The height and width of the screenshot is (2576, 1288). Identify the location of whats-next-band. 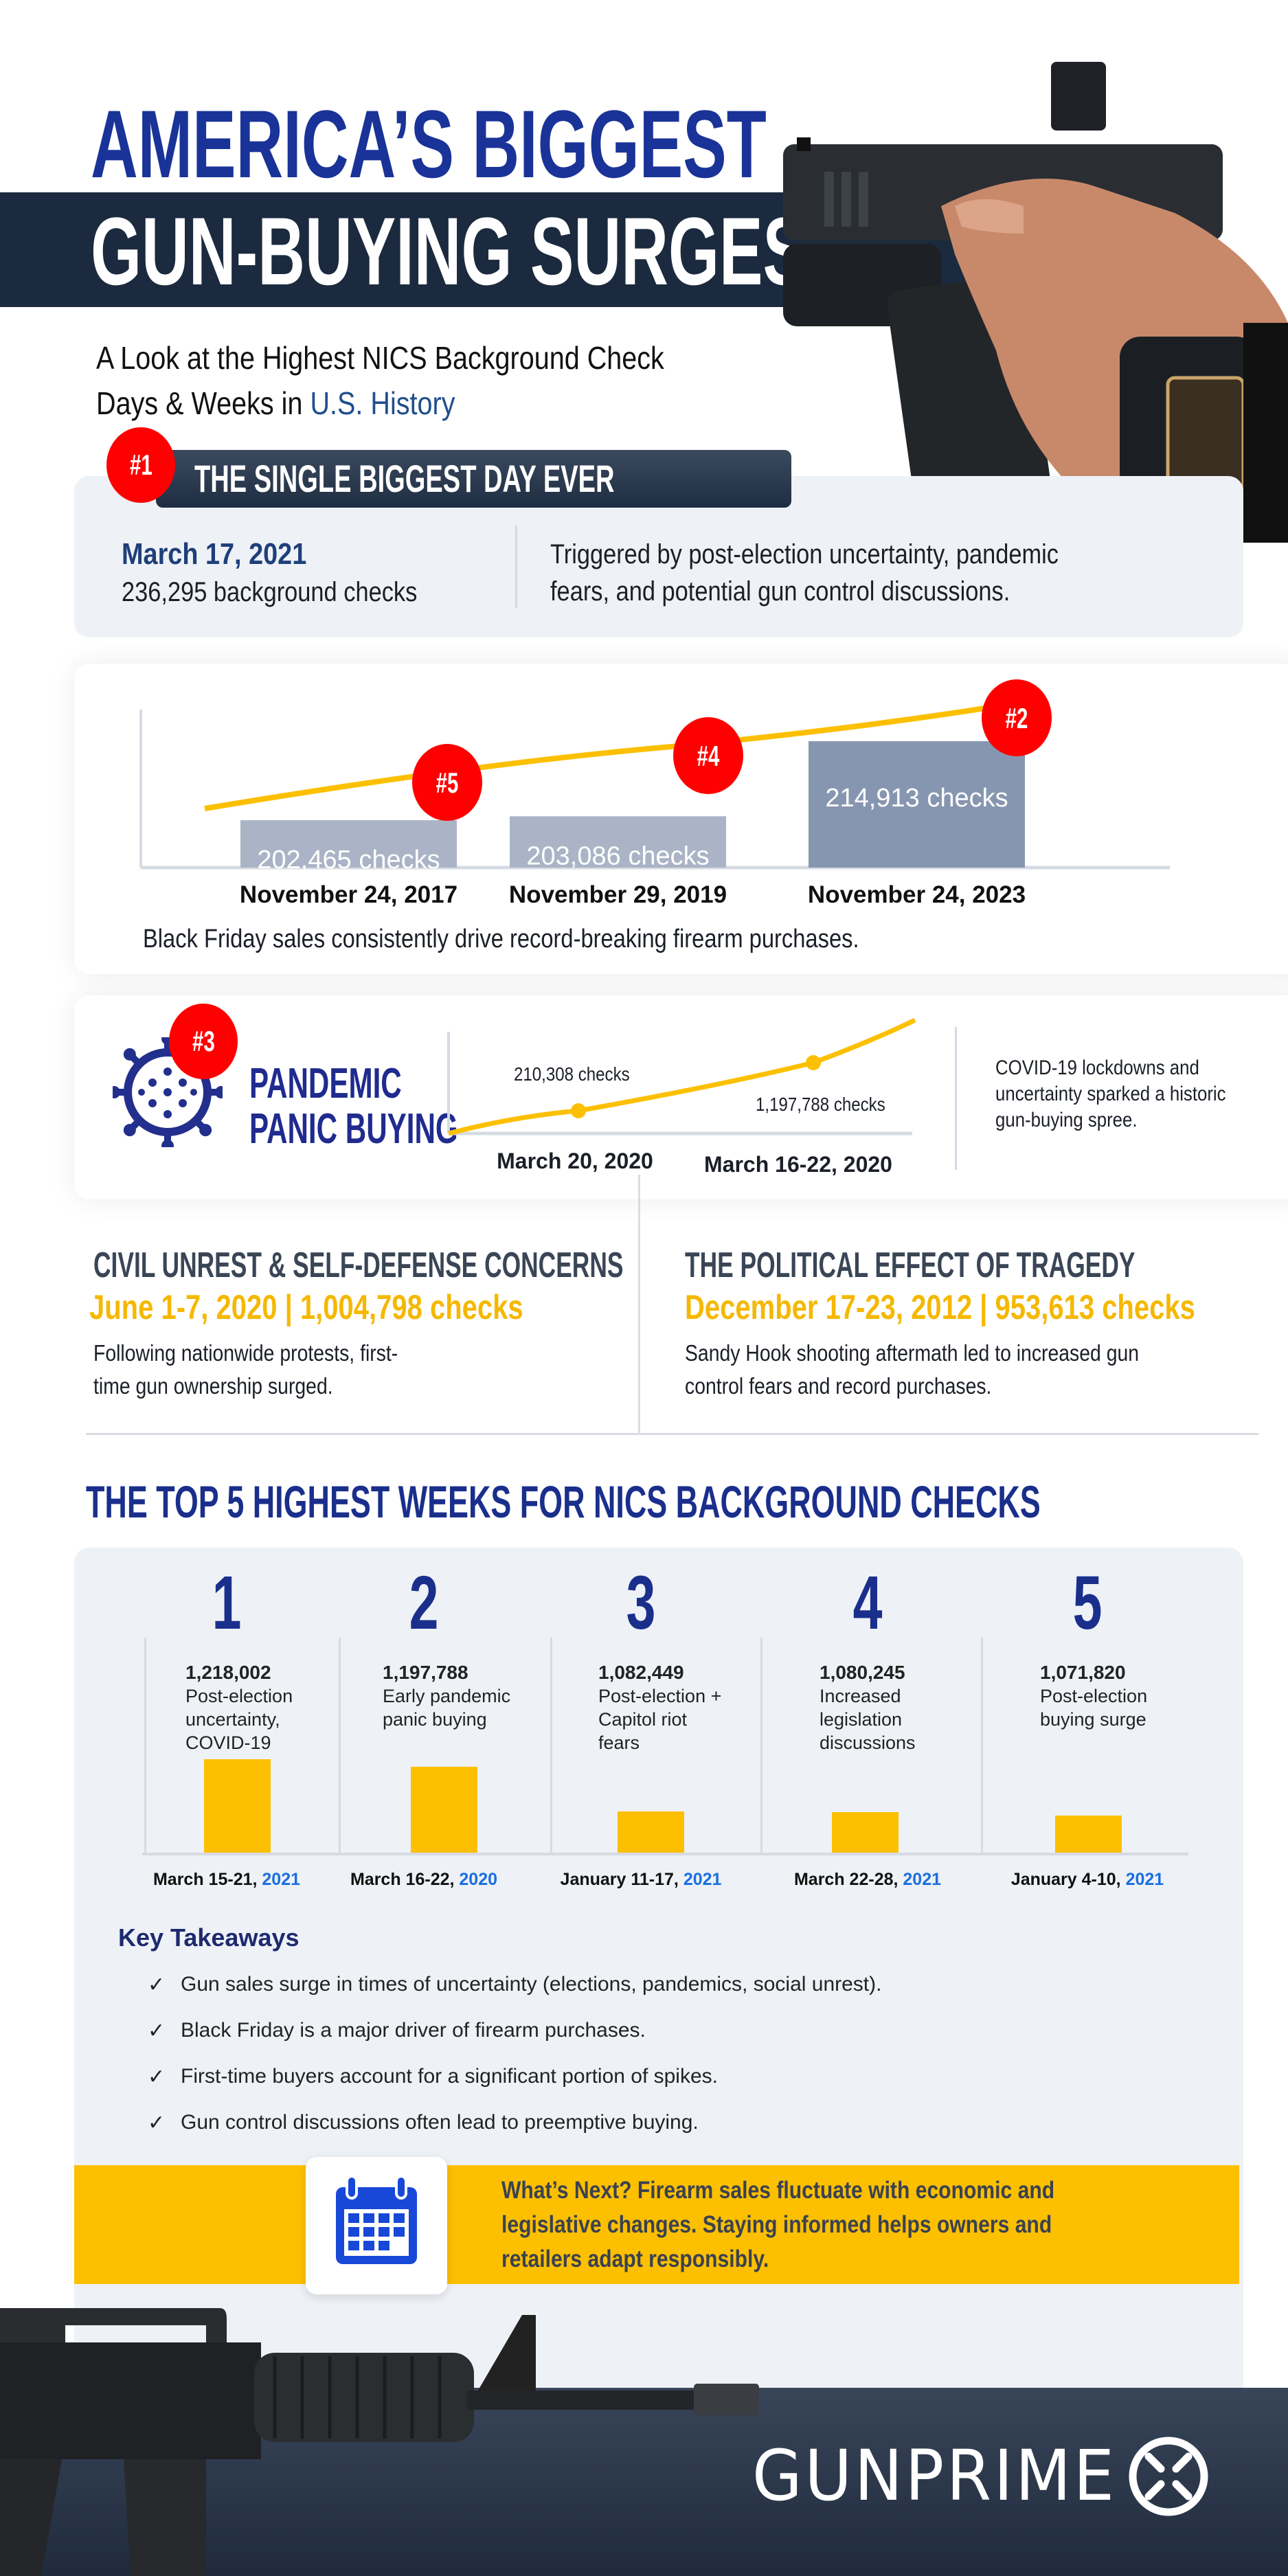
(656, 2224).